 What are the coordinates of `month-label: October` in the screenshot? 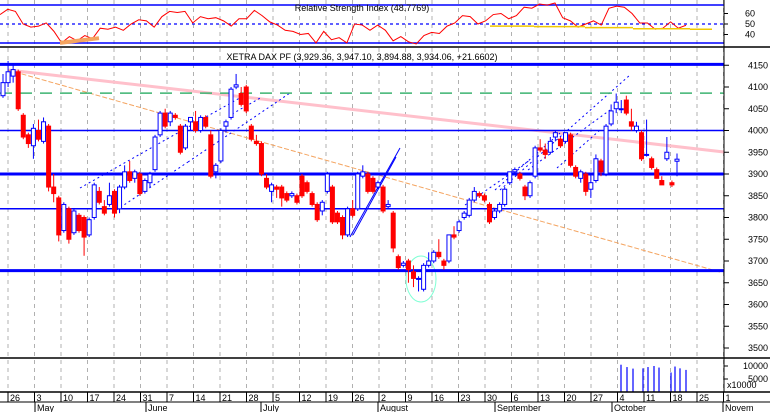 It's located at (630, 407).